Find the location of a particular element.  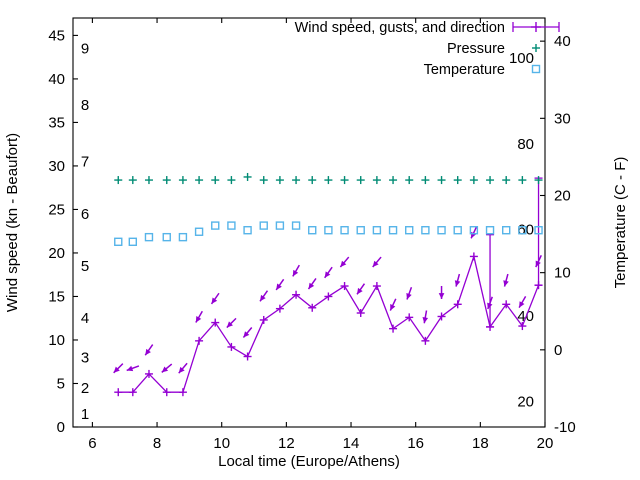

y-tick-label: 0 is located at coordinates (61, 427).